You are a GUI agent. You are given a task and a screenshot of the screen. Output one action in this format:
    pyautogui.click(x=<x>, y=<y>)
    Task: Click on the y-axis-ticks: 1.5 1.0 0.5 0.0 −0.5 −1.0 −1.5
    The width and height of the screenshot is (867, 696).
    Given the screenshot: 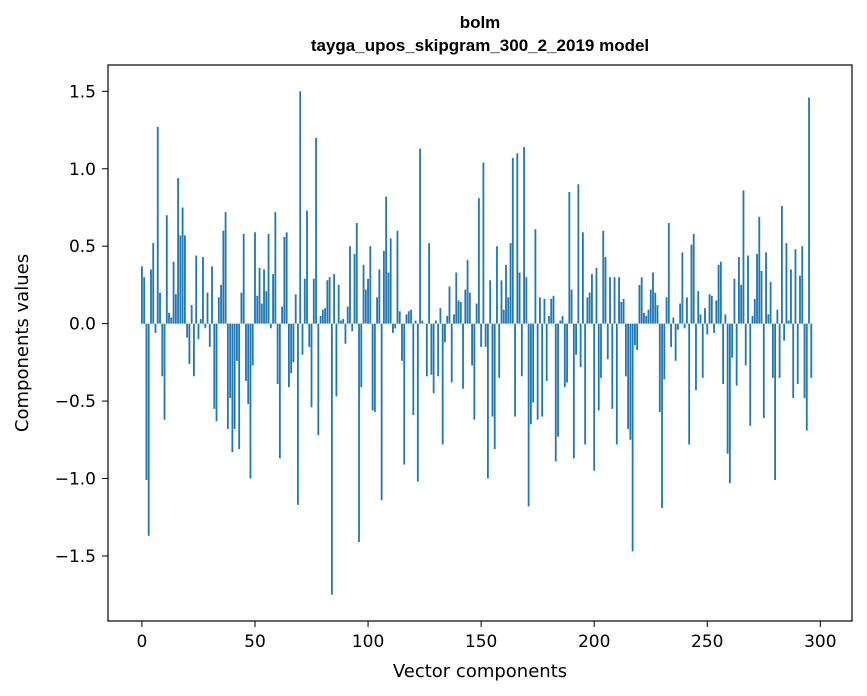 What is the action you would take?
    pyautogui.click(x=81, y=324)
    